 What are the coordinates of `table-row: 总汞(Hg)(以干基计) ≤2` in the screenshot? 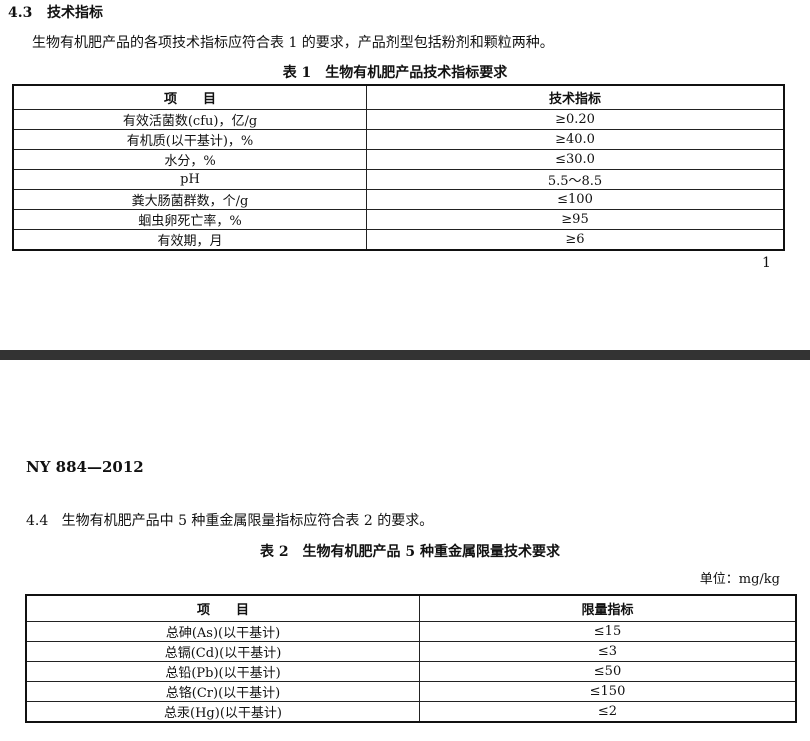 It's located at (411, 711).